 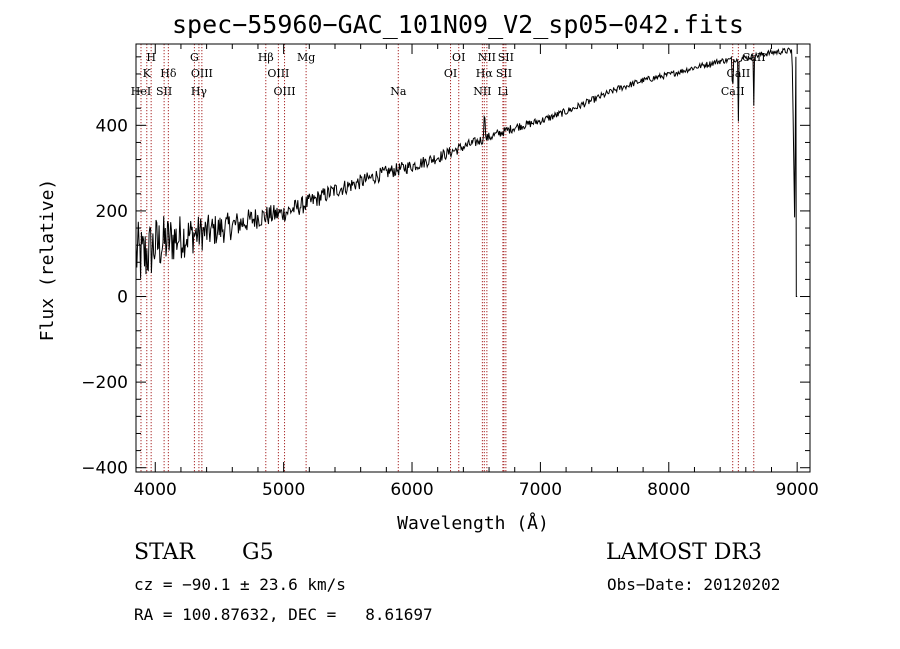 I want to click on spectral-line-label: HeI, so click(x=141, y=91).